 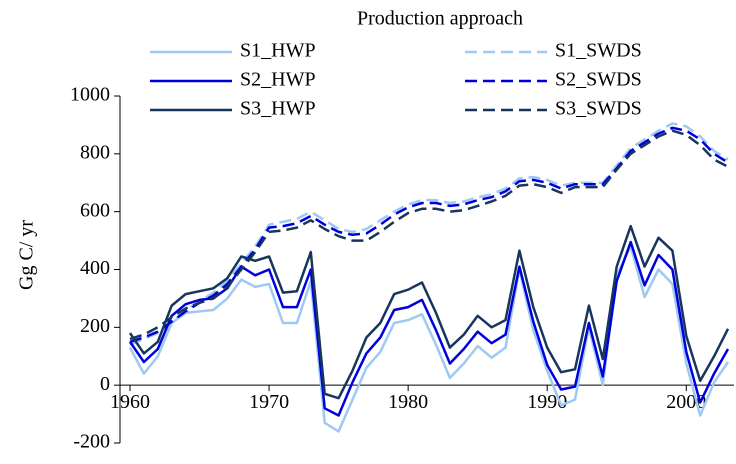 What do you see at coordinates (95, 326) in the screenshot?
I see `y-tick-label: 200` at bounding box center [95, 326].